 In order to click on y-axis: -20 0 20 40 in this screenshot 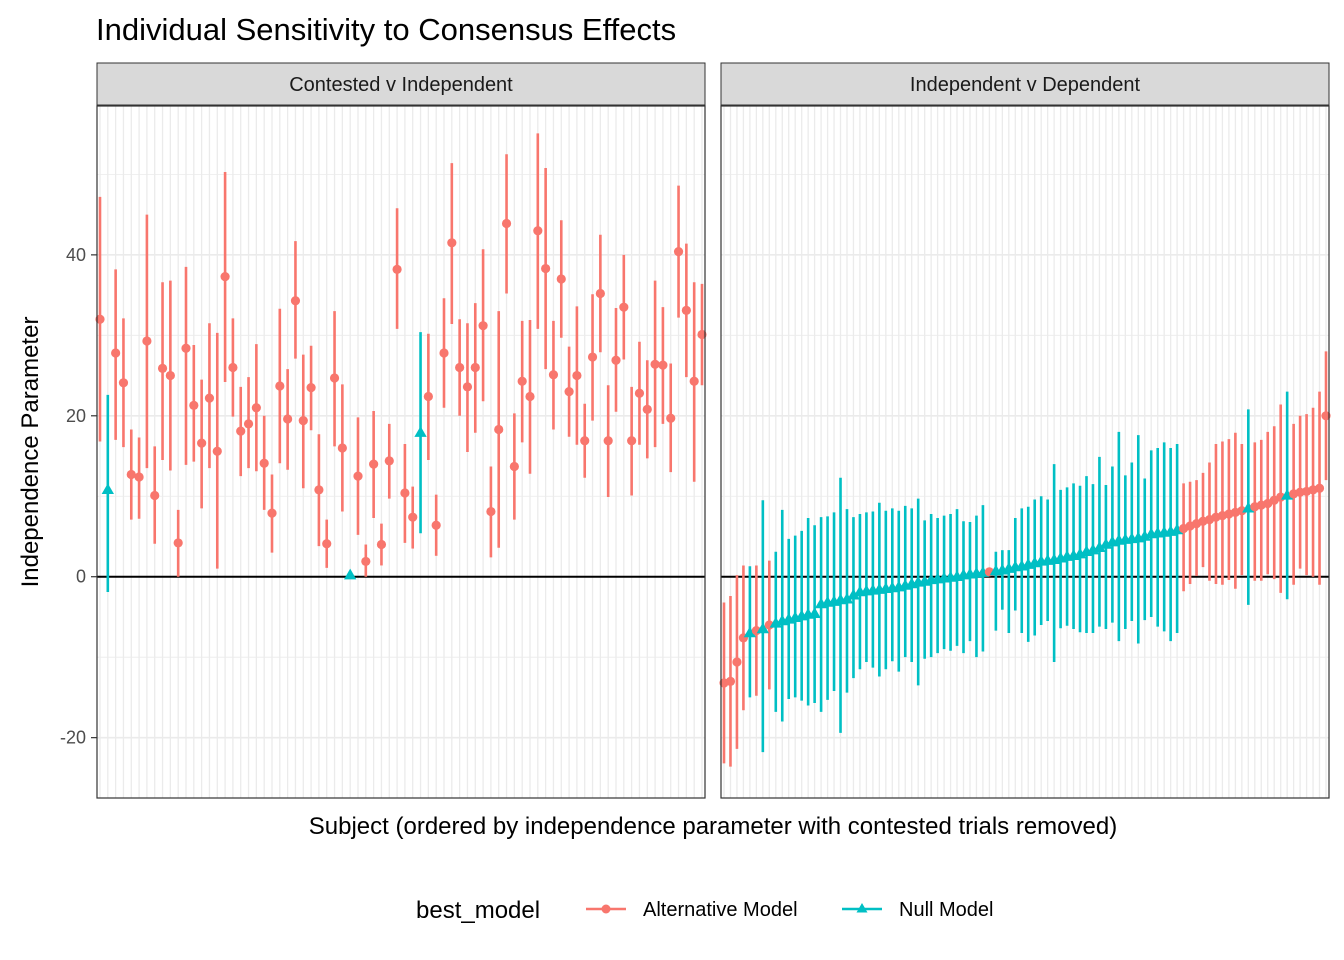, I will do `click(78, 496)`.